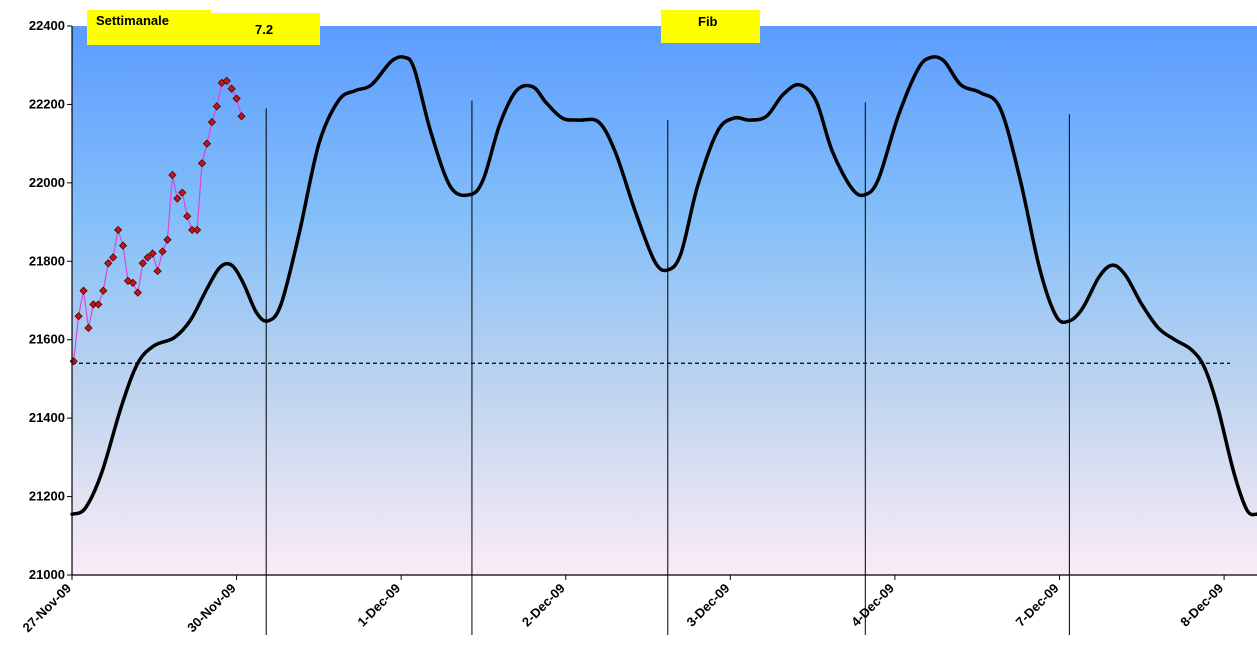 Image resolution: width=1257 pixels, height=666 pixels. Describe the element at coordinates (543, 605) in the screenshot. I see `x-tick-label-4: 2-Dec-09` at that location.